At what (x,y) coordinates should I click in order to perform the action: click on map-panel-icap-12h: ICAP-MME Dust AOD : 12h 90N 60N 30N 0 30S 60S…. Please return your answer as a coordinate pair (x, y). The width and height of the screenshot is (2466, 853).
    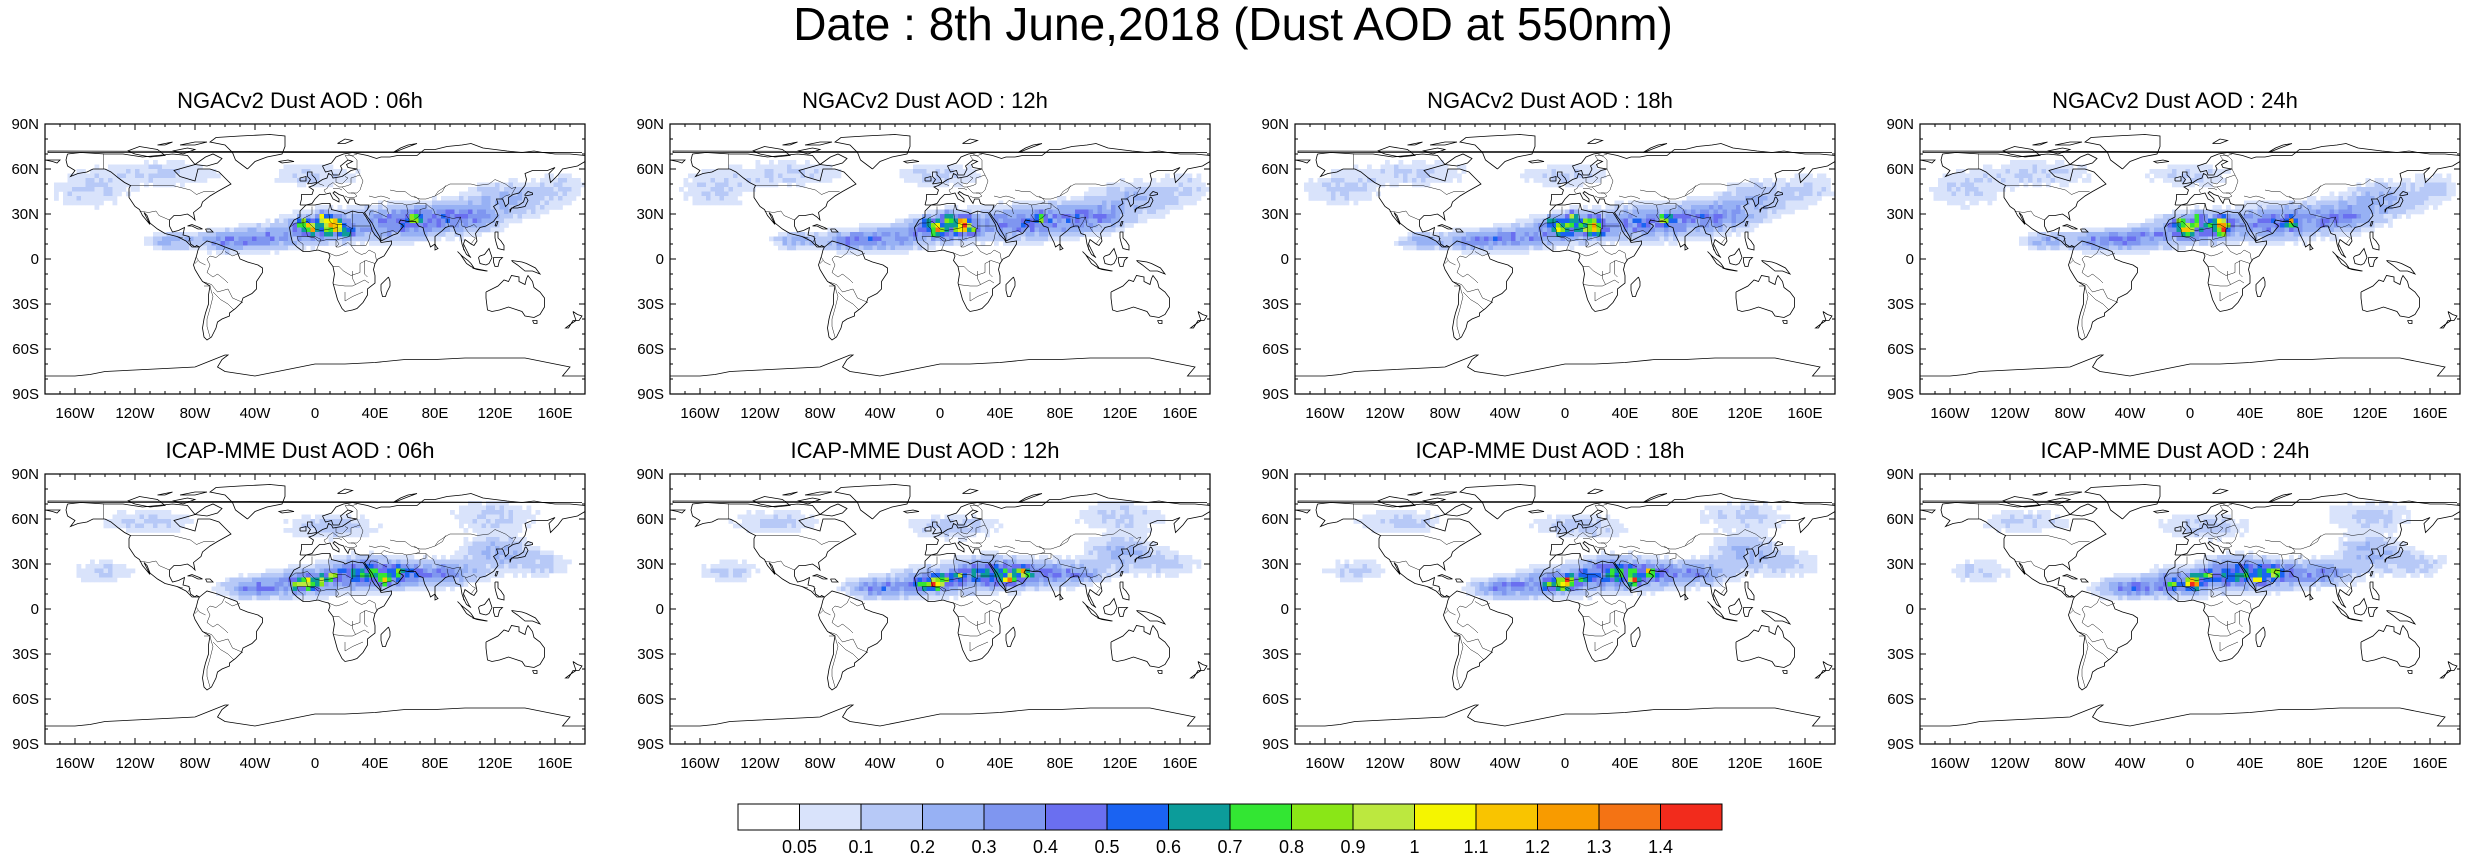
    Looking at the image, I should click on (925, 603).